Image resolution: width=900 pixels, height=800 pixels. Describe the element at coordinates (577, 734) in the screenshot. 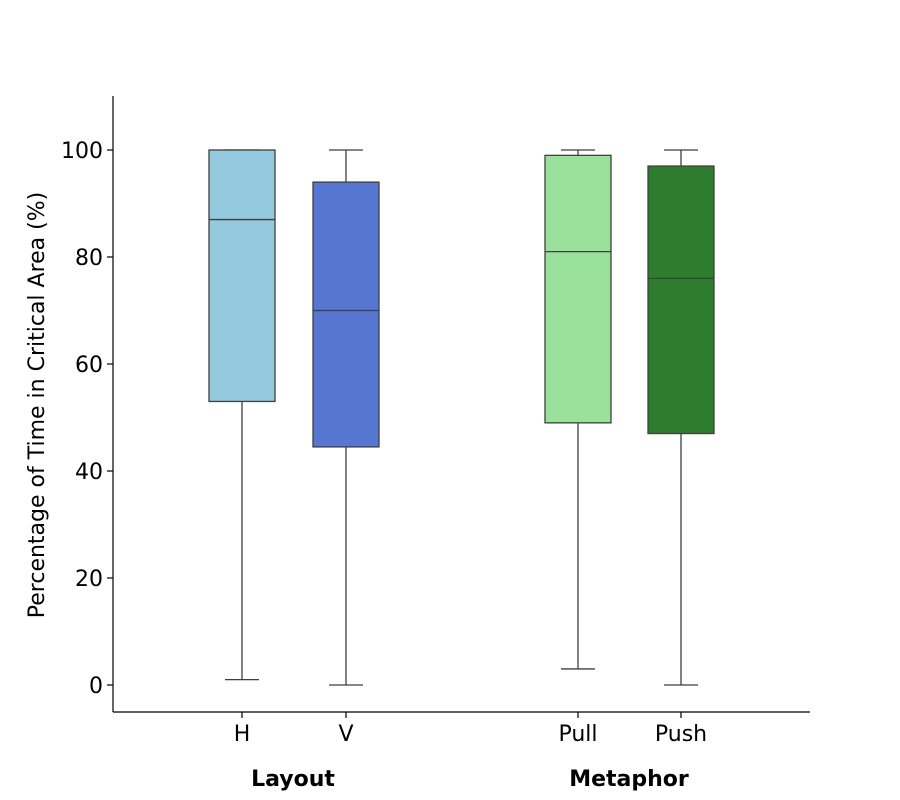

I see `x-tick-label: Pull` at that location.